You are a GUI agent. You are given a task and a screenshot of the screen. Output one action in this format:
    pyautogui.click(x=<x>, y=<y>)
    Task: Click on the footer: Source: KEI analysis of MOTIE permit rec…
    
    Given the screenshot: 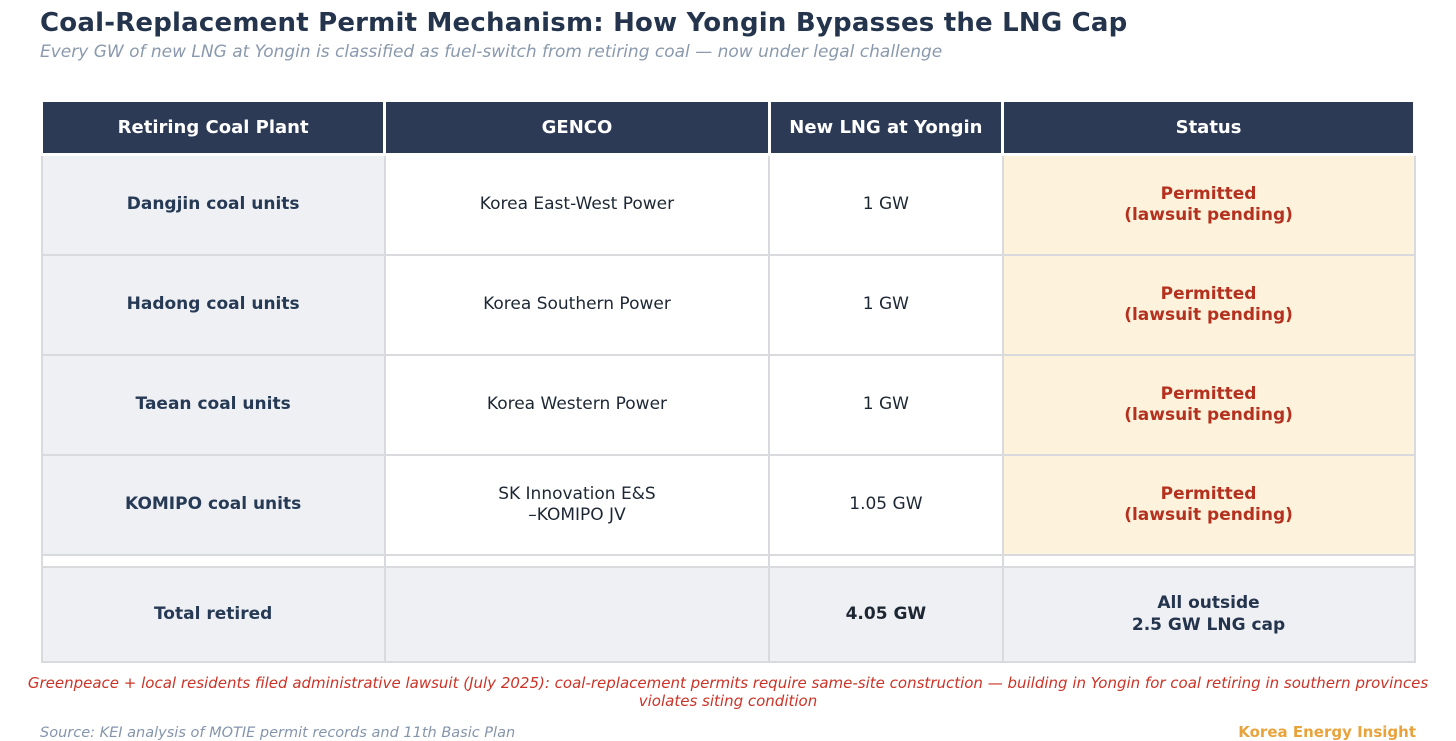 What is the action you would take?
    pyautogui.click(x=728, y=732)
    